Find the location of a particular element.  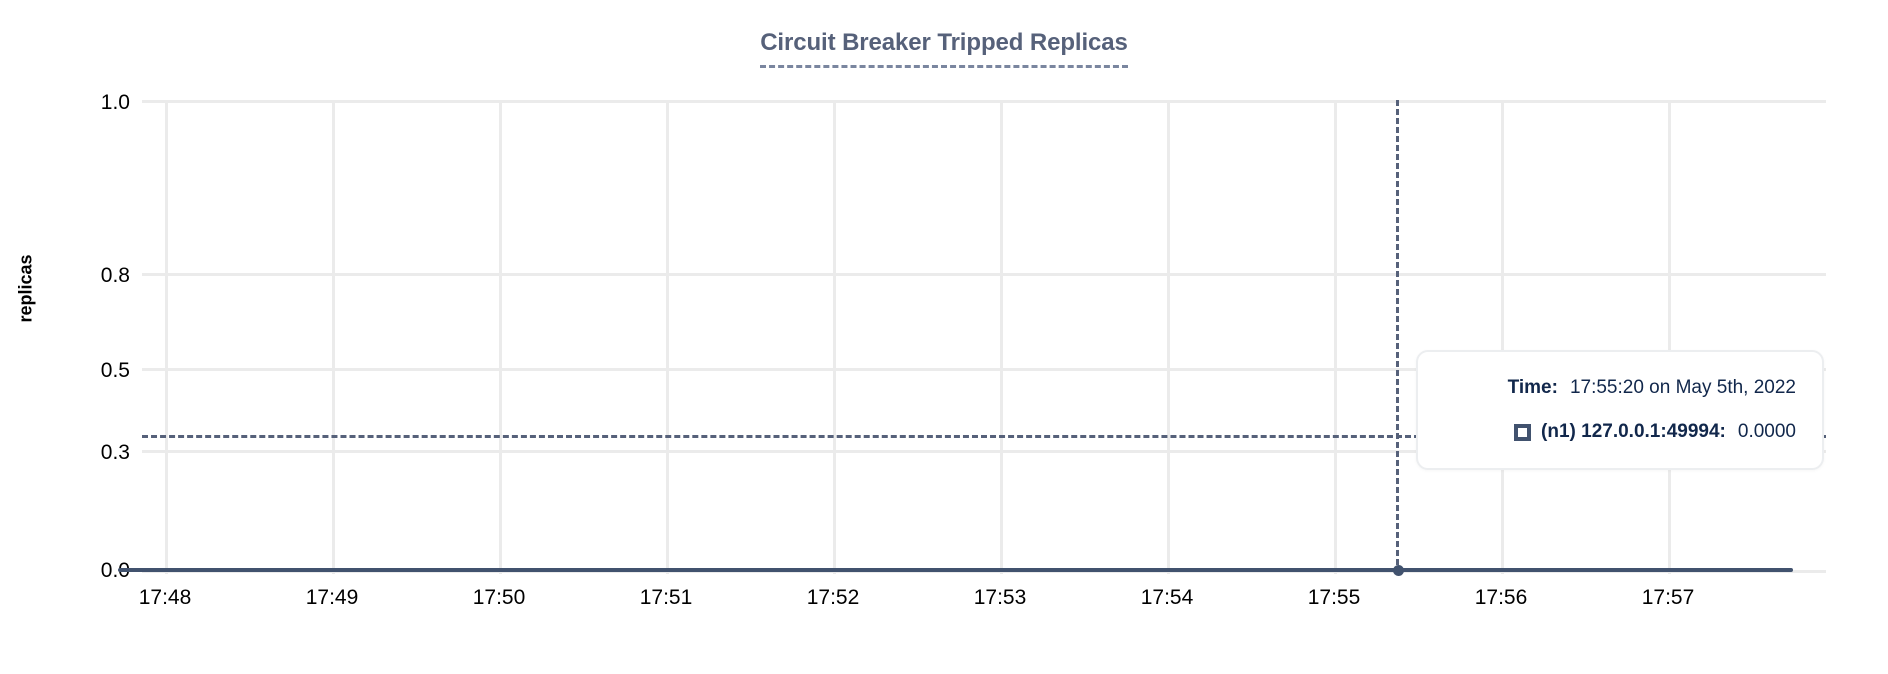

x-tick-label: 17:57 is located at coordinates (1668, 597).